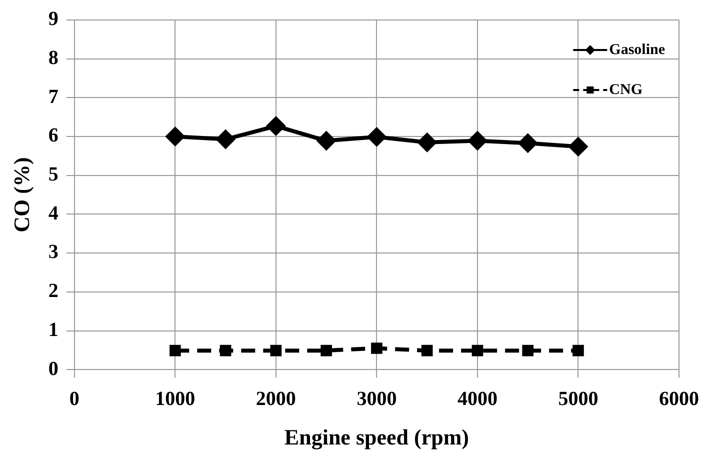 This screenshot has height=460, width=709. I want to click on x-tick-label: 4000, so click(477, 399).